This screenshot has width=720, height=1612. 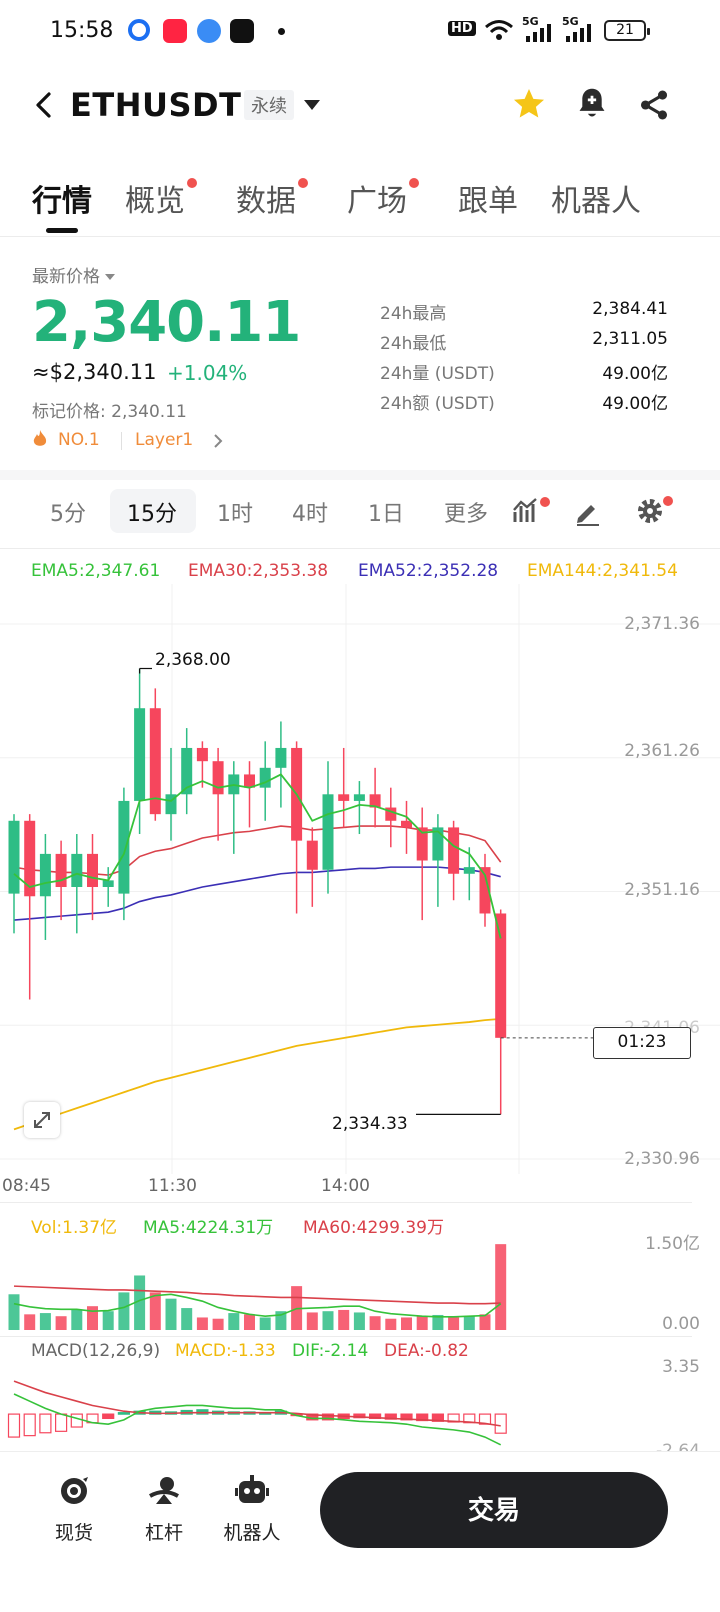 What do you see at coordinates (208, 1228) in the screenshot?
I see `vol-ma5-legend: MA5:4224.31万` at bounding box center [208, 1228].